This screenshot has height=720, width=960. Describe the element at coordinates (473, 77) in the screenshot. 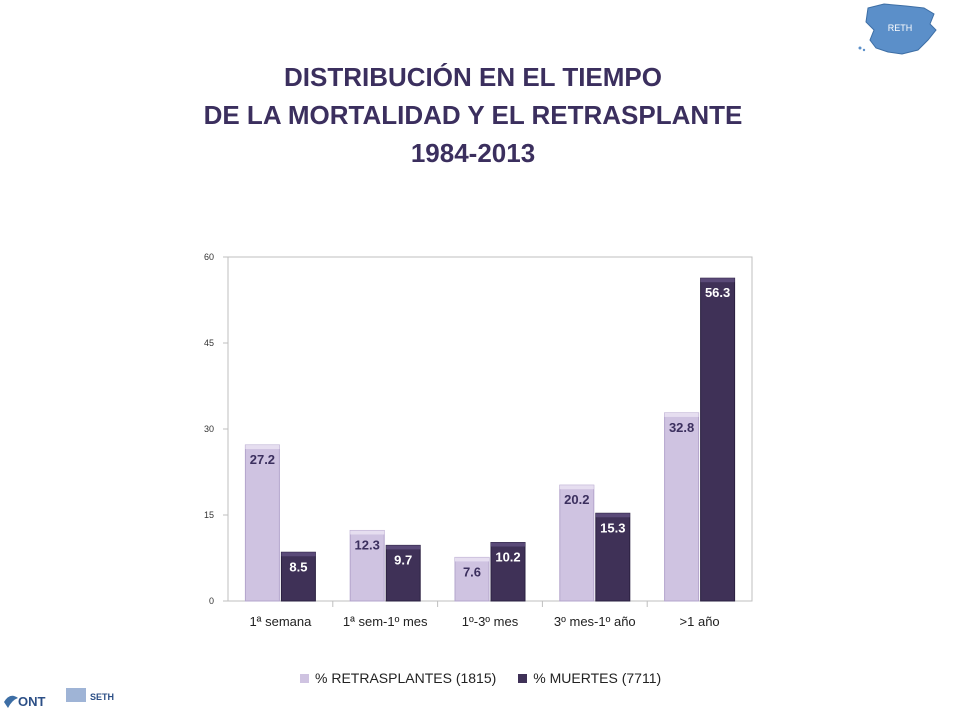

I see `title-line-1: DISTRIBUCIÓN EN EL TIEMPO` at that location.